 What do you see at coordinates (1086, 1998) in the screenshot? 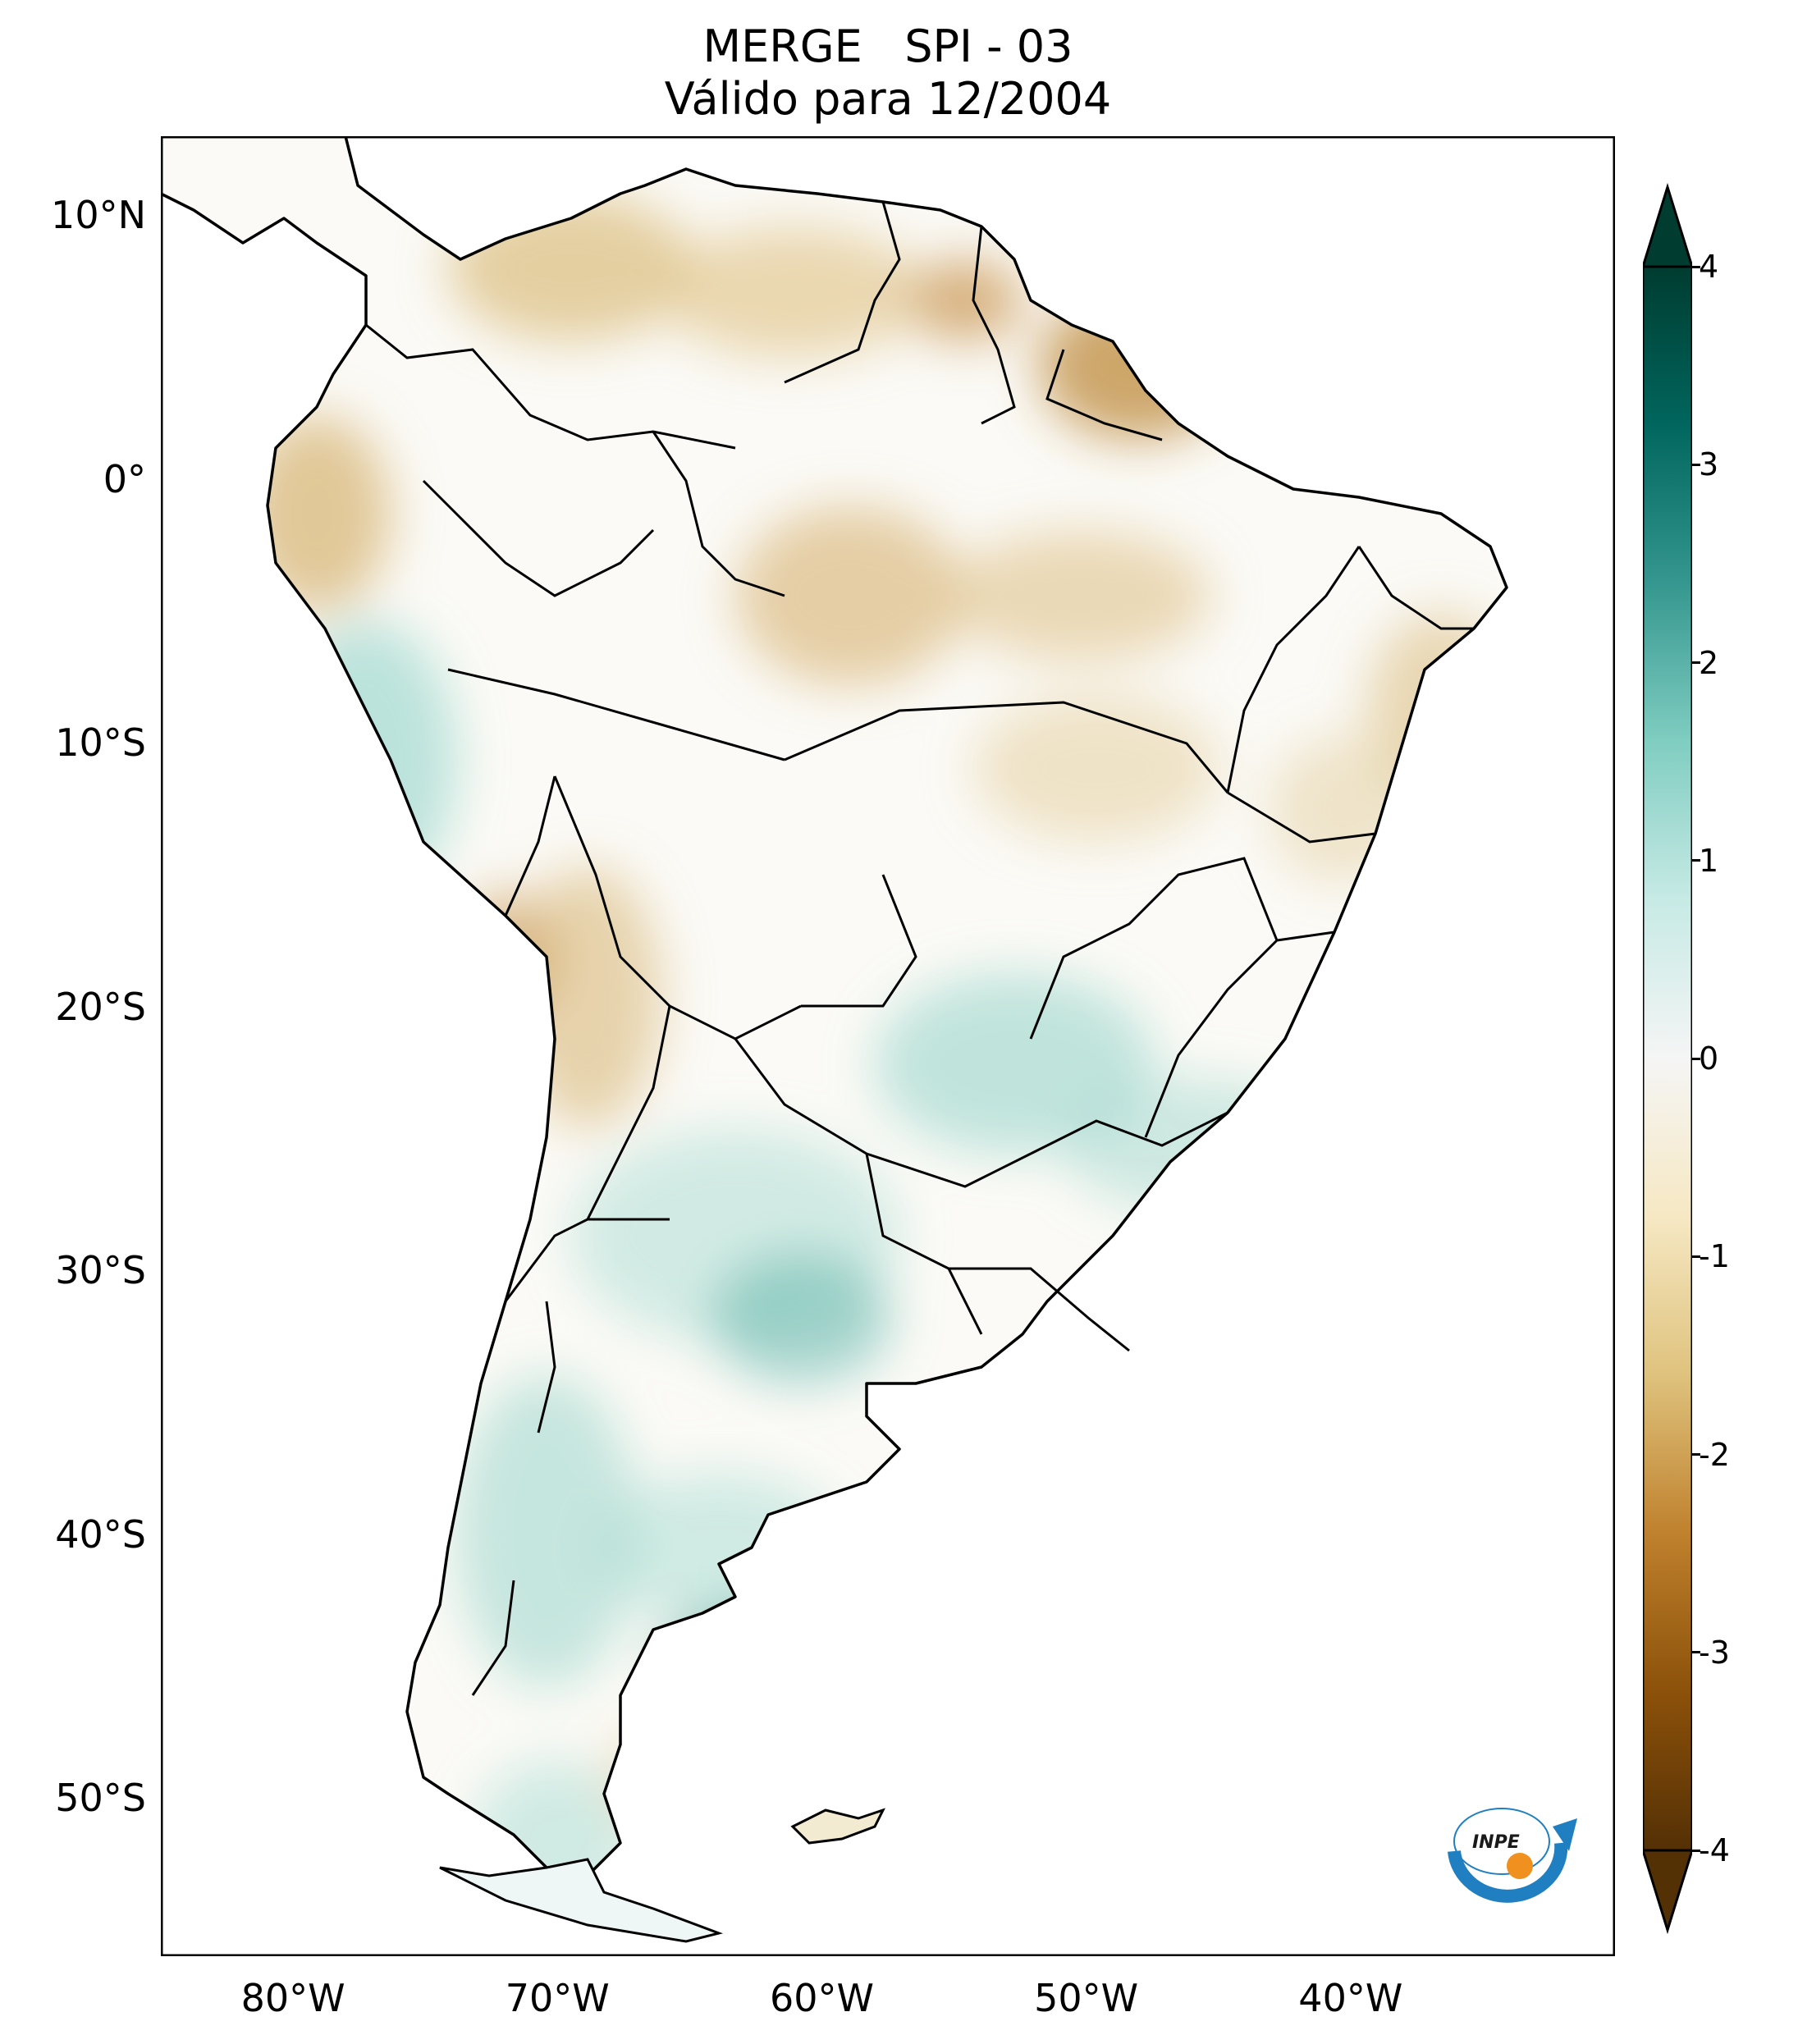
I see `lon-tick-label: 50°W` at bounding box center [1086, 1998].